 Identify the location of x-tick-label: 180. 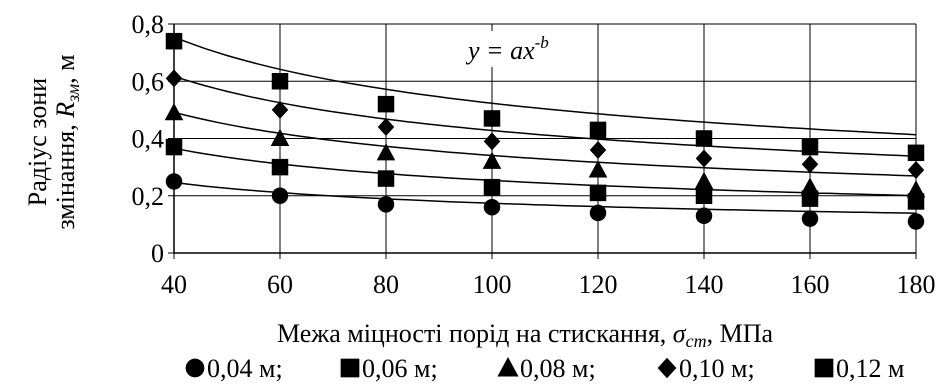
(916, 284).